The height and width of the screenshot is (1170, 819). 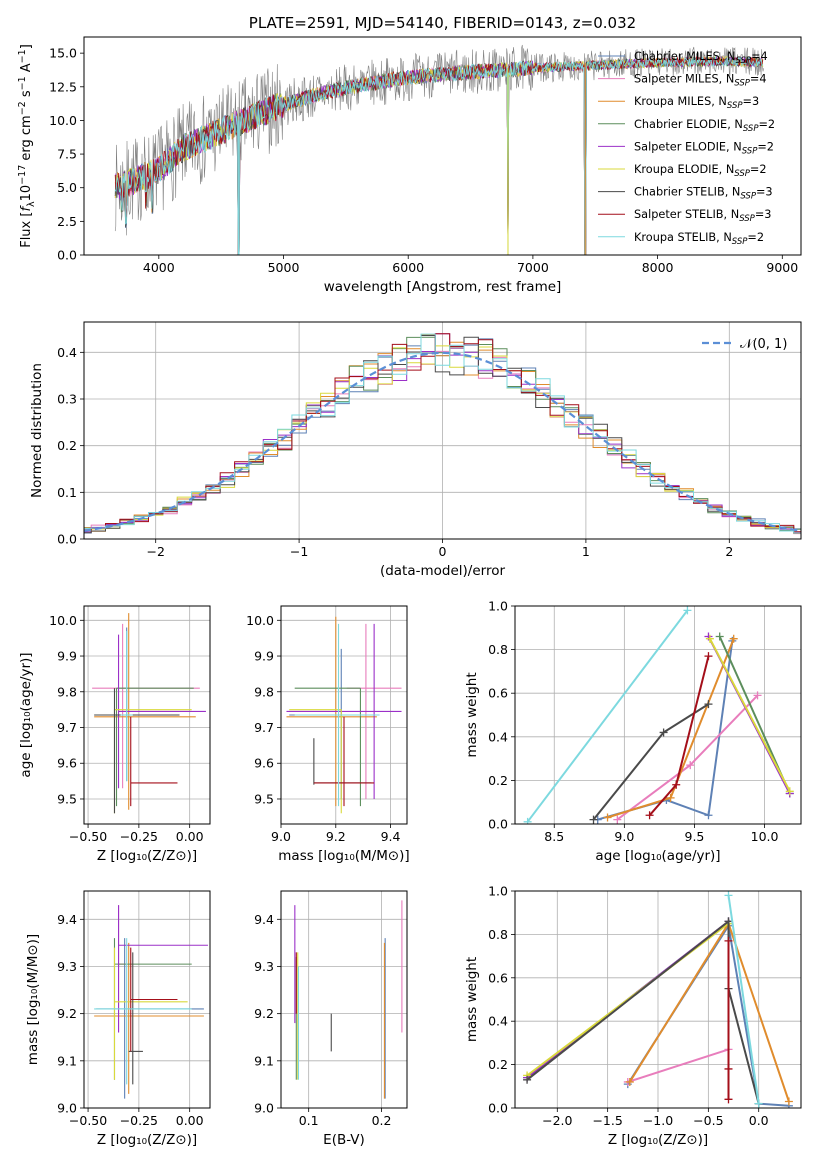 What do you see at coordinates (343, 856) in the screenshot?
I see `x-axis-label: mass [log₁₀(M/M⊙)]` at bounding box center [343, 856].